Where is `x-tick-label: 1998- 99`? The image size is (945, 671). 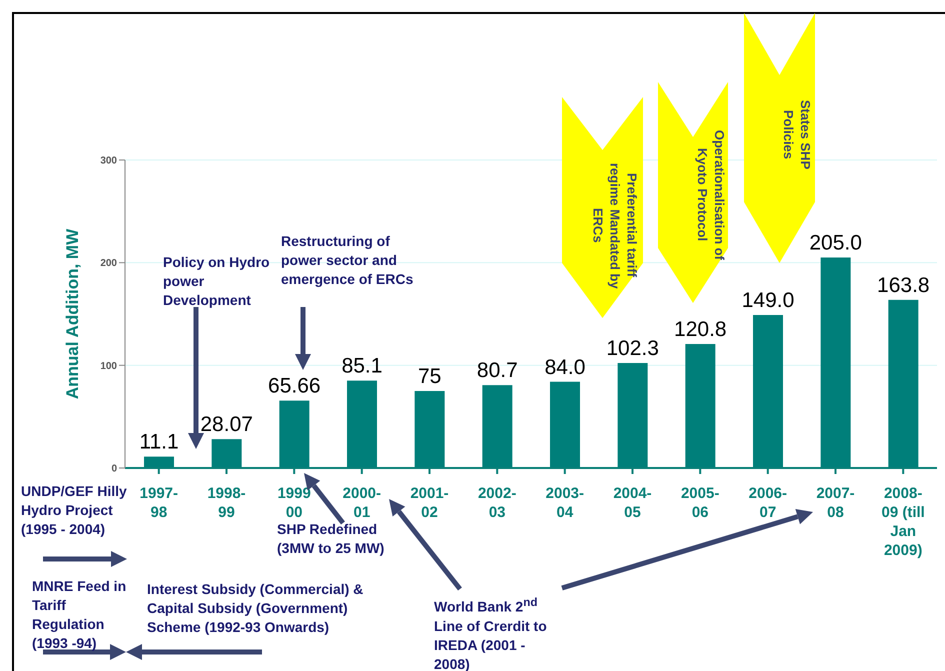
x-tick-label: 1998- 99 is located at coordinates (226, 503).